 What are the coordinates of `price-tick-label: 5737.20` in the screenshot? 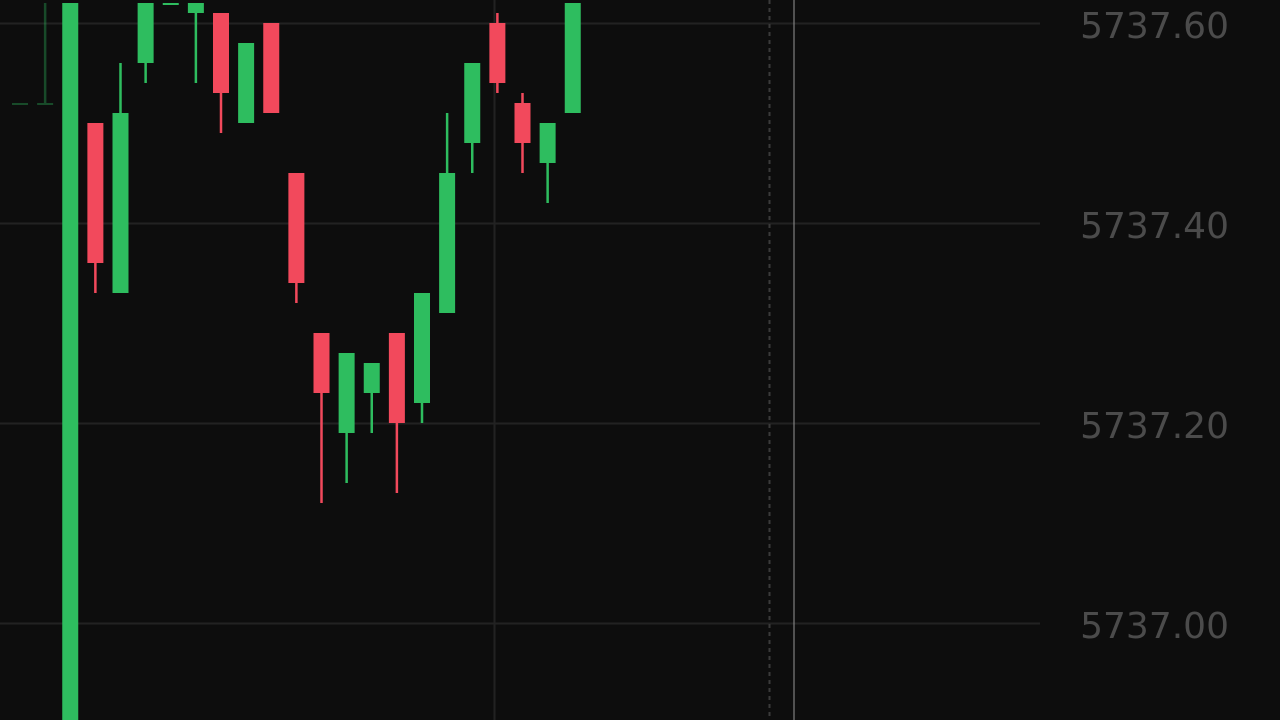 It's located at (1154, 426).